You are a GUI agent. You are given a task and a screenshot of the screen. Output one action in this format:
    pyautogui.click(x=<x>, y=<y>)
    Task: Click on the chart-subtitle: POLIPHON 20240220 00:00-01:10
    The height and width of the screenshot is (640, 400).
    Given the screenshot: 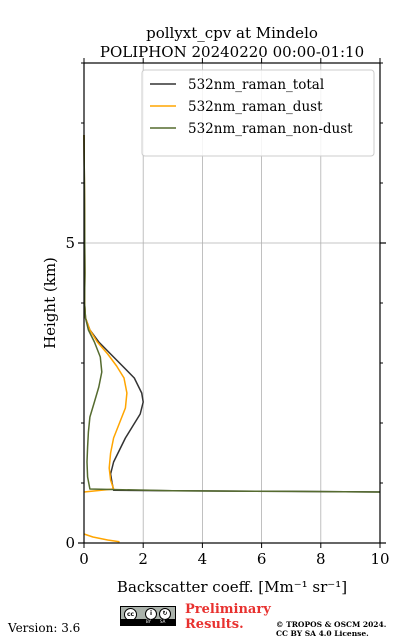 What is the action you would take?
    pyautogui.click(x=232, y=52)
    